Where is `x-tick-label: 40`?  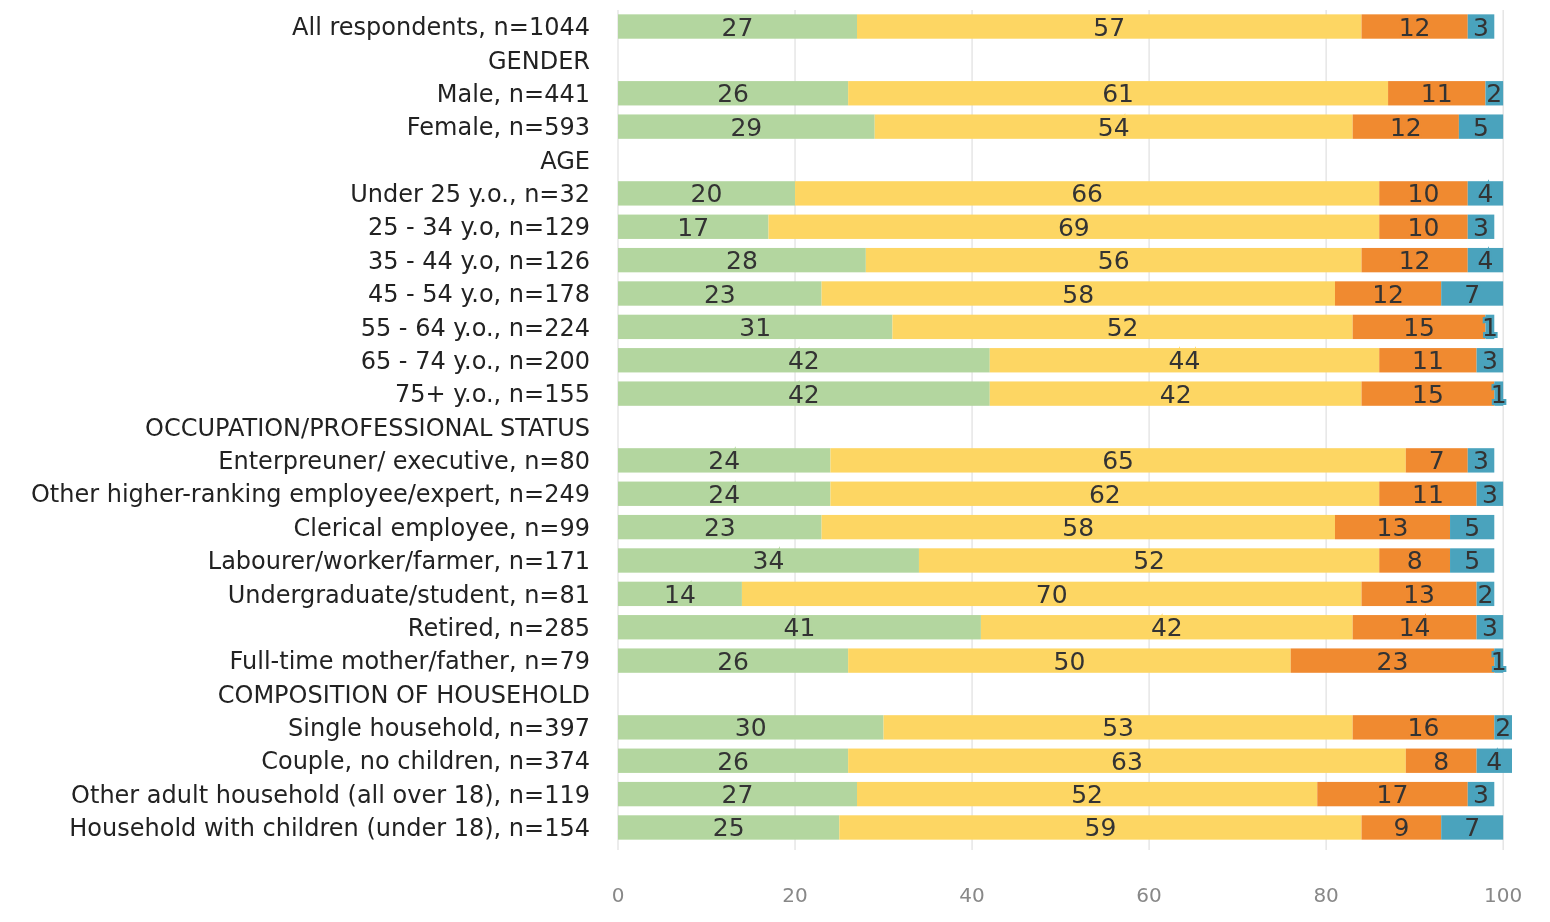
x-tick-label: 40 is located at coordinates (972, 895).